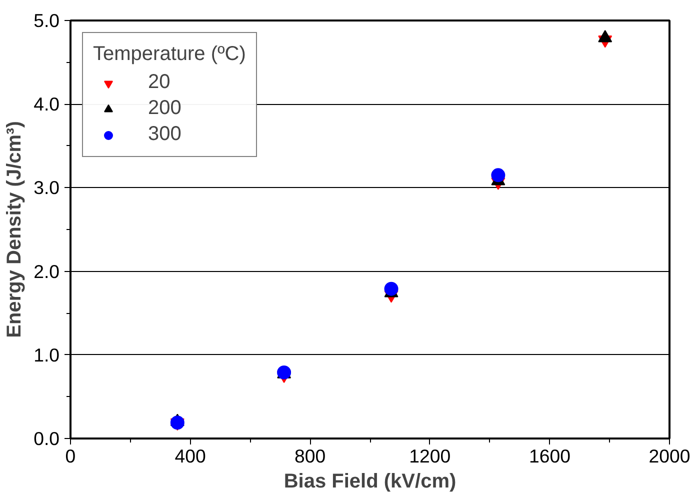 The image size is (691, 495). I want to click on y-tick-label: 5.0, so click(47, 20).